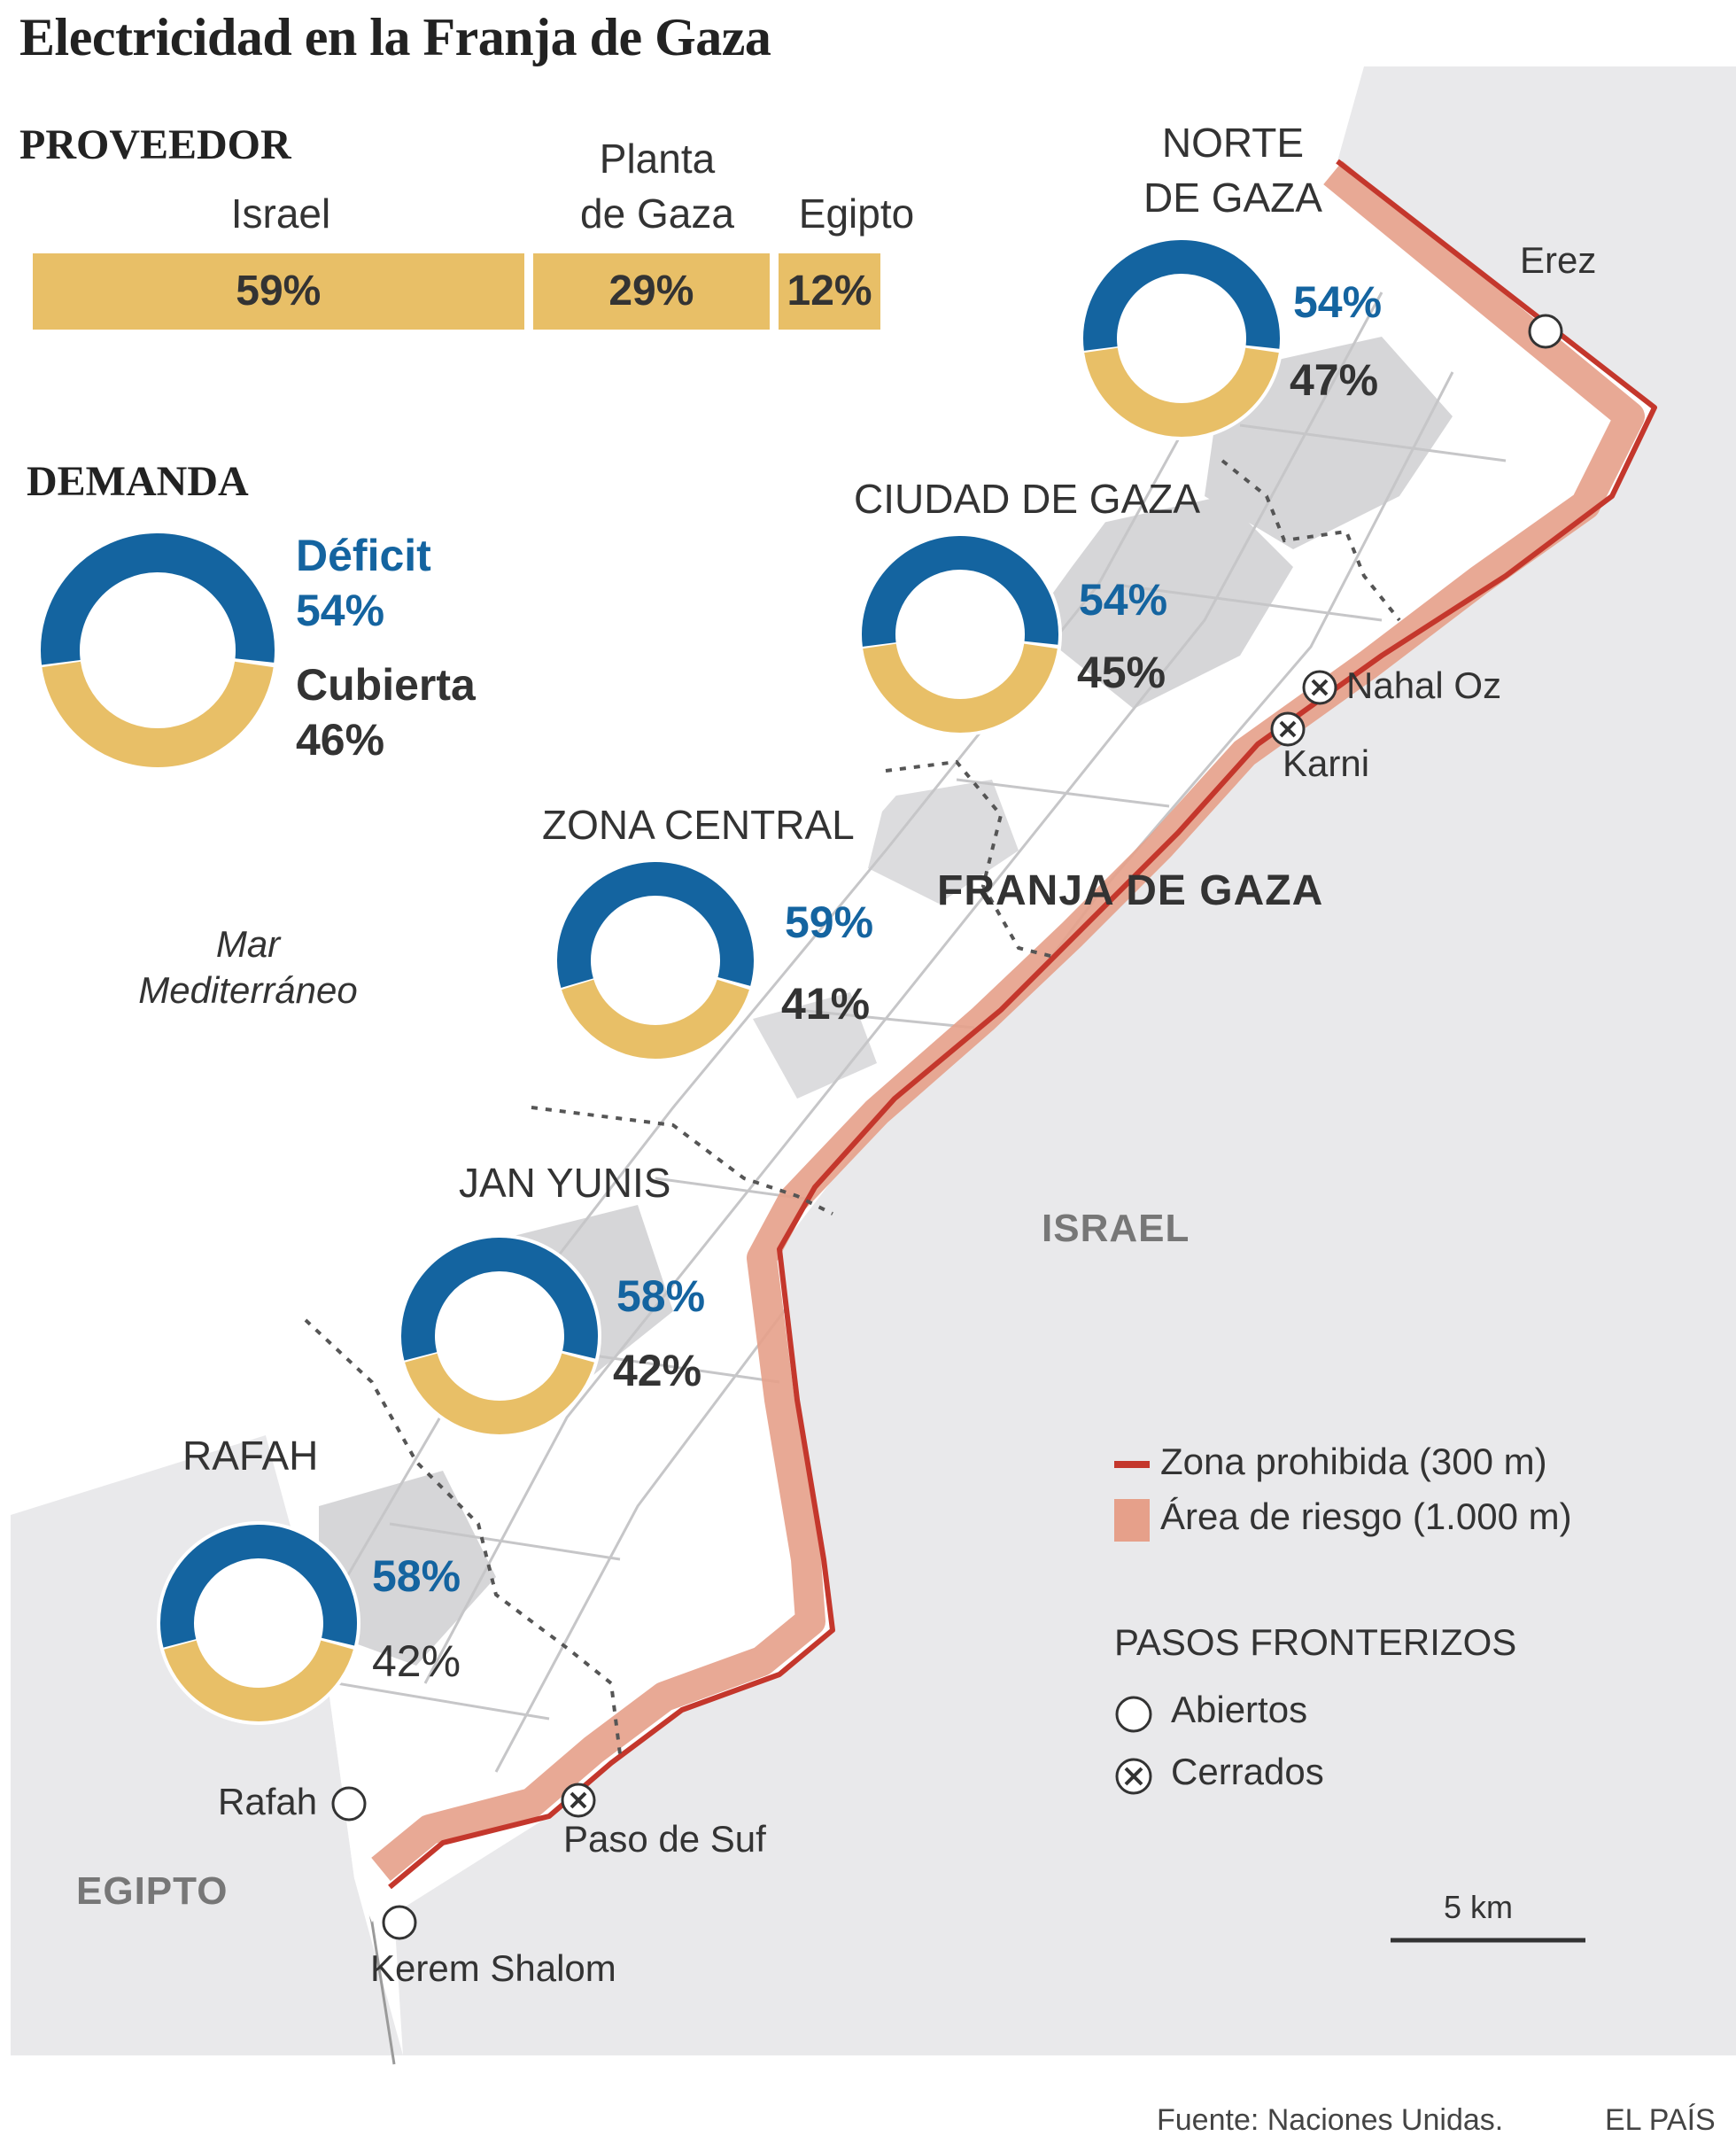 The width and height of the screenshot is (1736, 2144). What do you see at coordinates (1558, 260) in the screenshot?
I see `crossing-erez-label: Erez` at bounding box center [1558, 260].